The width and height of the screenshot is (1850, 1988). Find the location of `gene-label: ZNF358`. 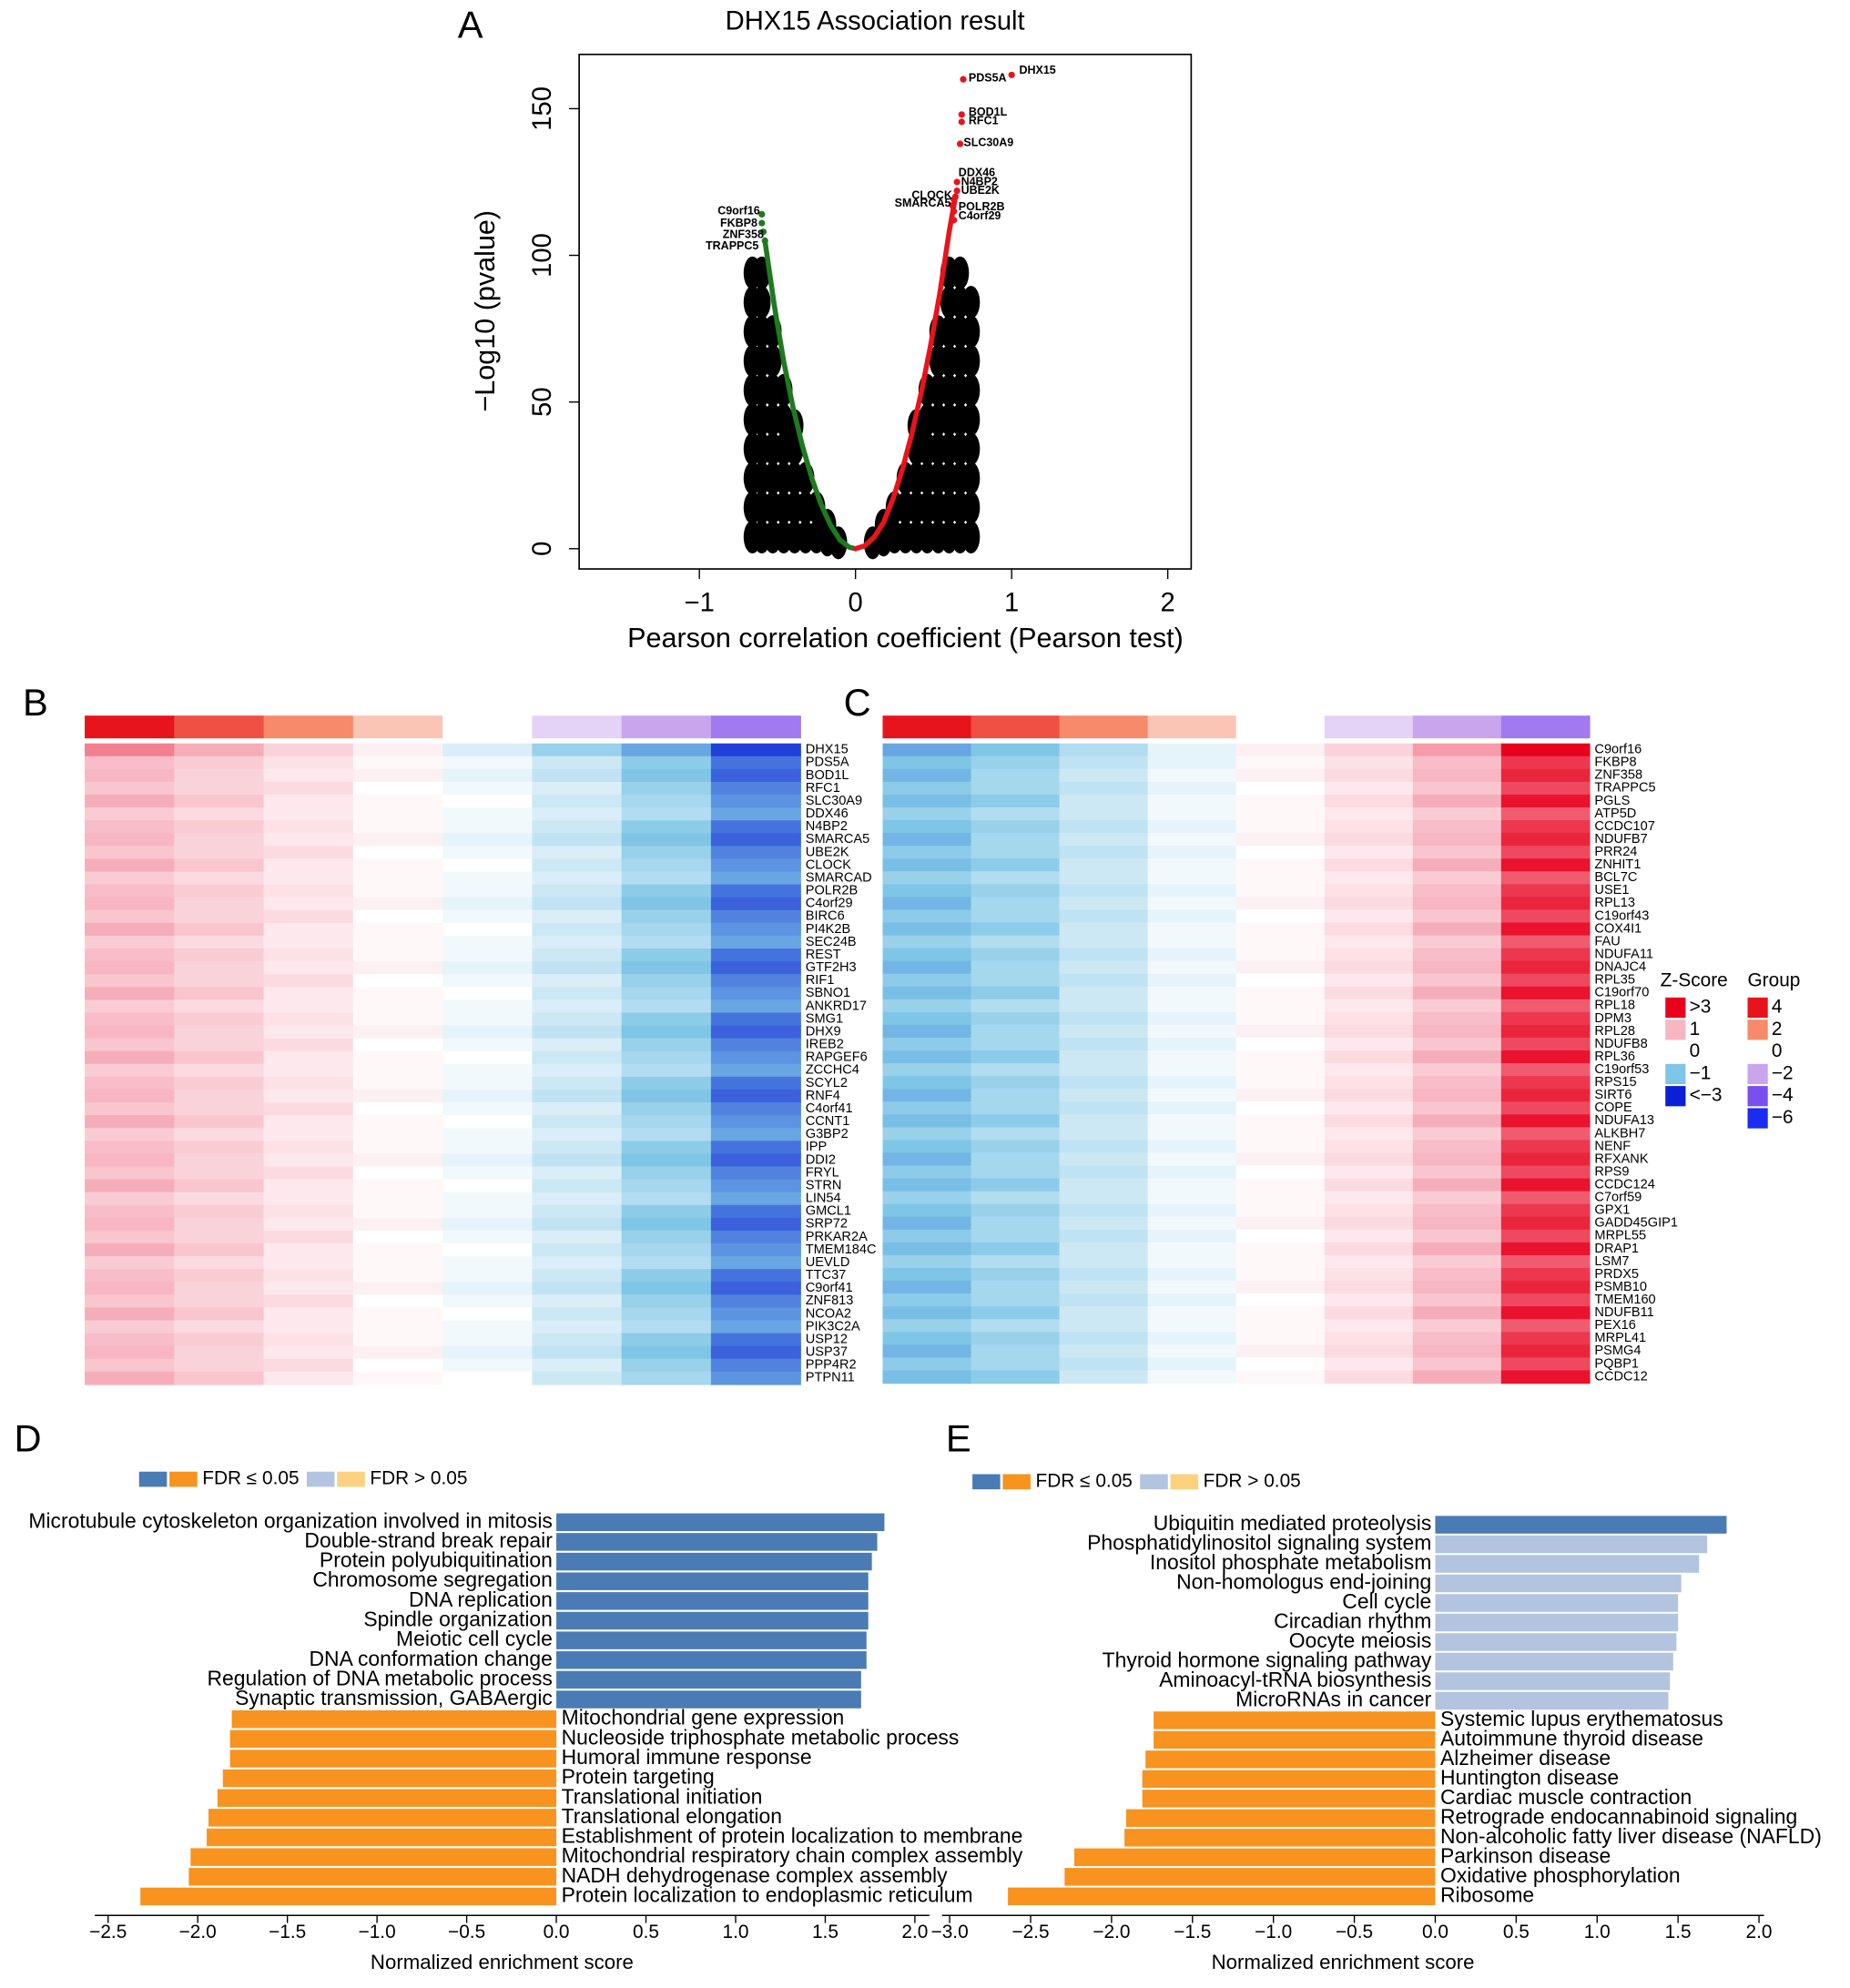

gene-label: ZNF358 is located at coordinates (1618, 776).